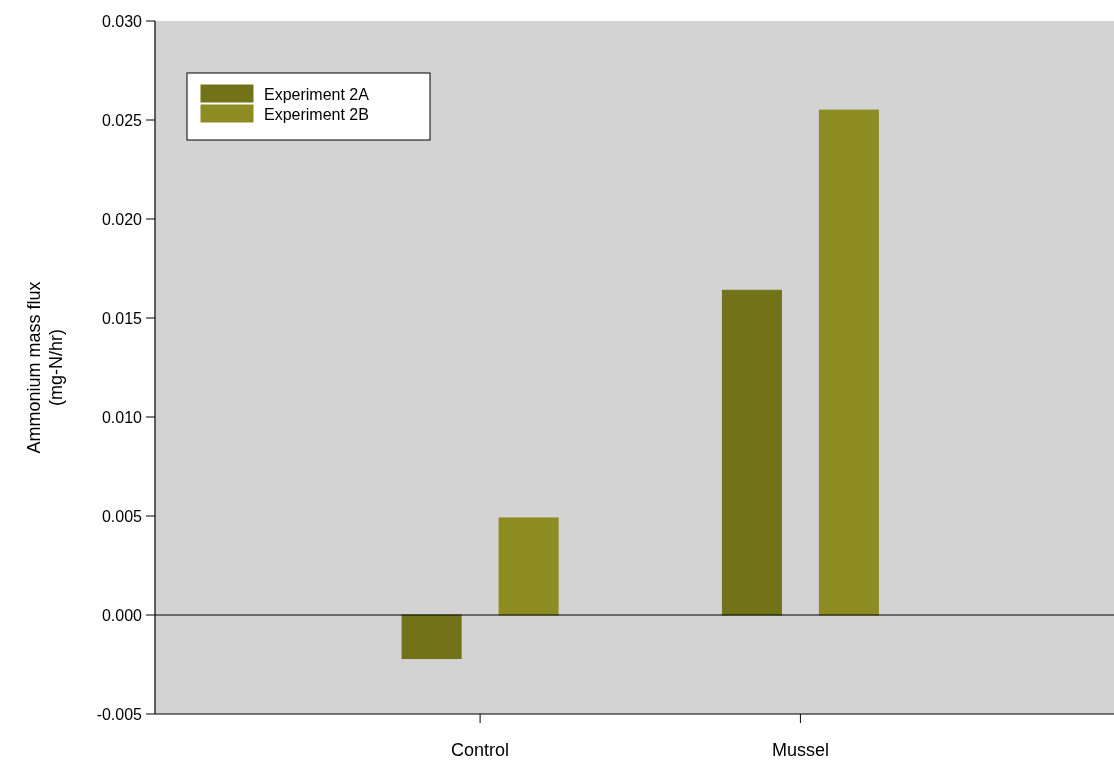 The image size is (1114, 767). Describe the element at coordinates (122, 417) in the screenshot. I see `y-tick-label: 0.010` at that location.